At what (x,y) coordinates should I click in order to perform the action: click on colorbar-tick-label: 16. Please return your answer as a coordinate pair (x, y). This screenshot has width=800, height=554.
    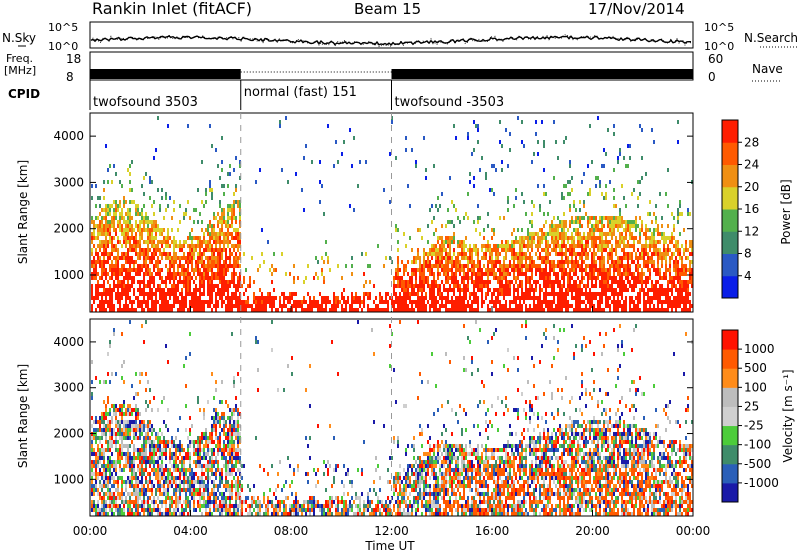
    Looking at the image, I should click on (751, 209).